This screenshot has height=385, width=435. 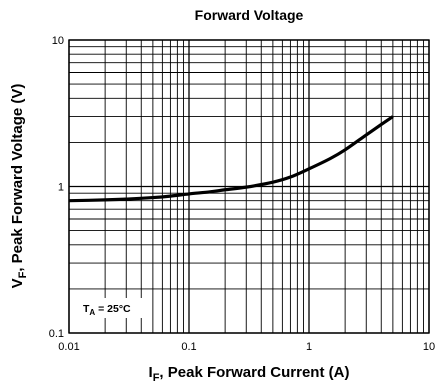 What do you see at coordinates (429, 347) in the screenshot?
I see `x-tick-label: 10` at bounding box center [429, 347].